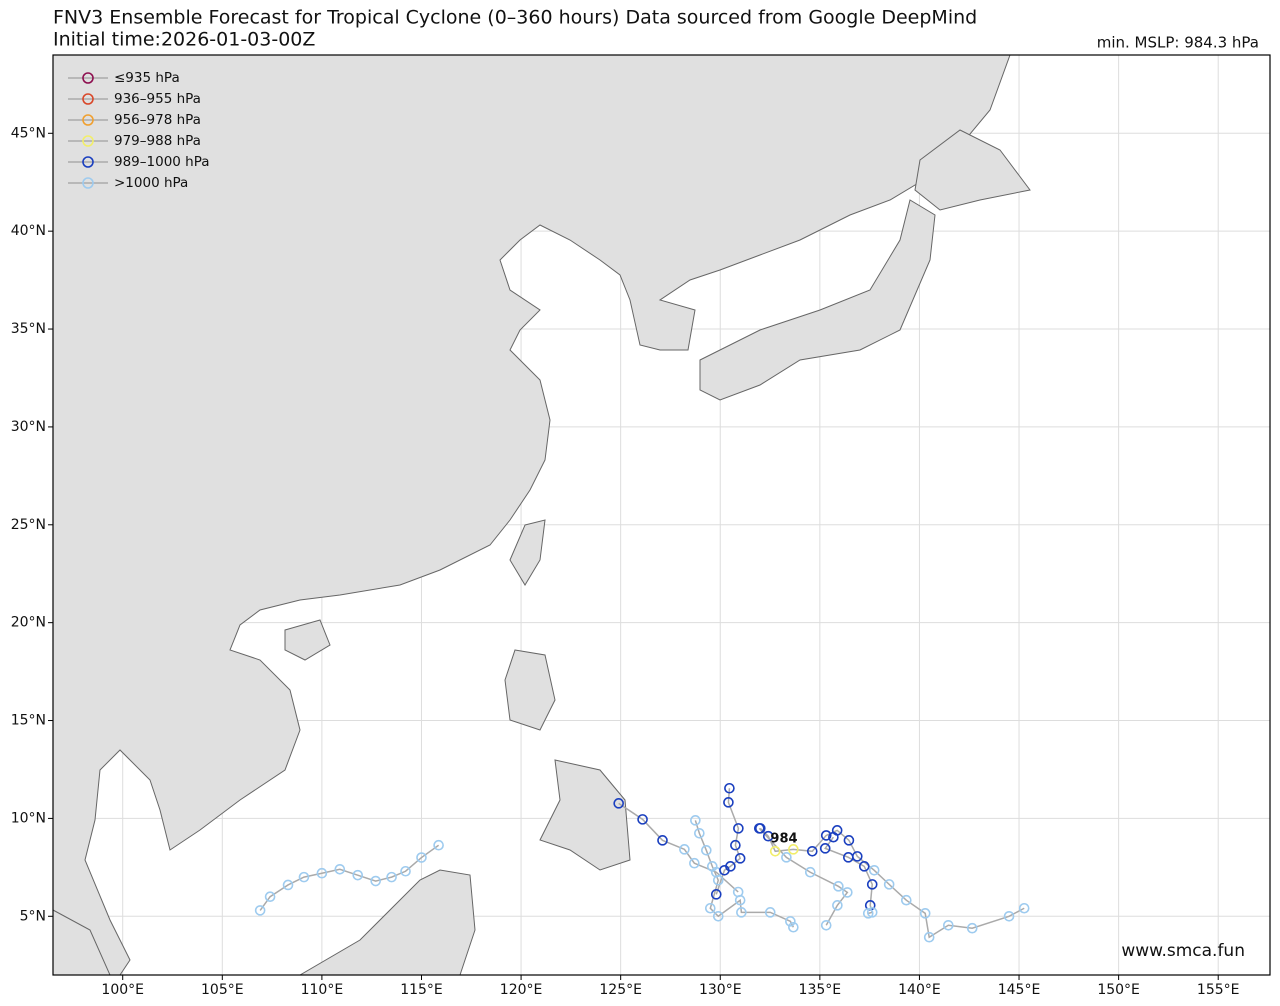  What do you see at coordinates (184, 40) in the screenshot?
I see `subtitle: Initial time:2026-01-03-00Z` at bounding box center [184, 40].